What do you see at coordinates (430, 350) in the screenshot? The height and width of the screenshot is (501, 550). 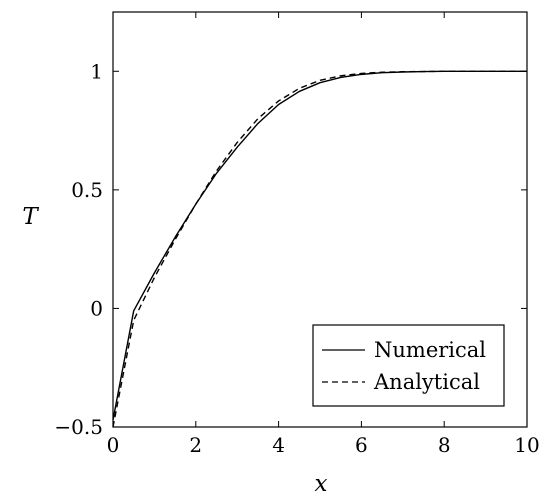 I see `legend-label-numerical: Numerical` at bounding box center [430, 350].